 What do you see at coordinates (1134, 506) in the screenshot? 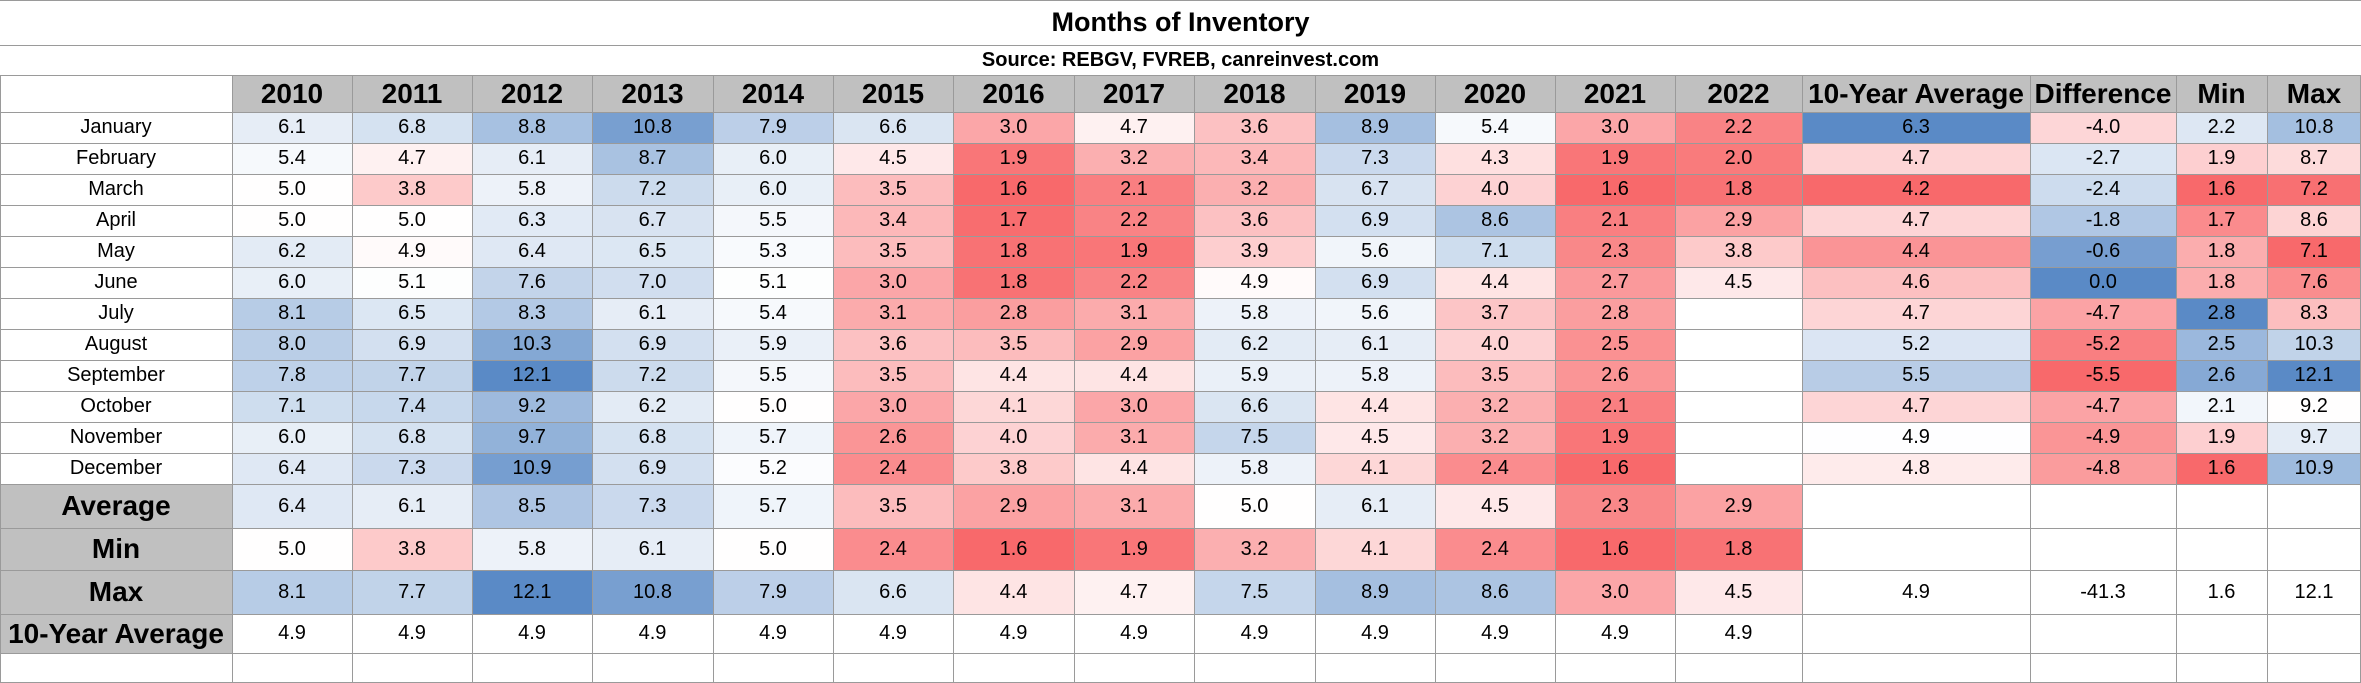
I see `stat-cell: 3.1` at bounding box center [1134, 506].